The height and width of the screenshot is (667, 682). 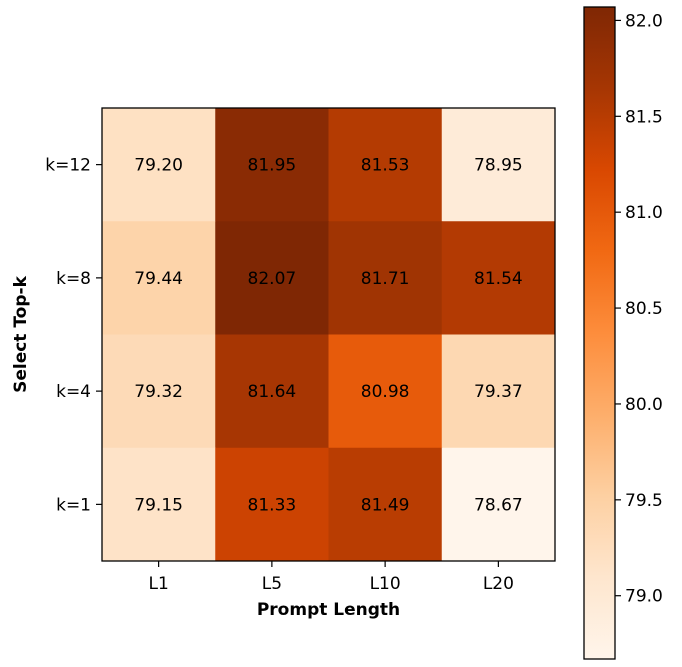 I want to click on colorbar-ticks: 79.0 79.5 80.0 80.5 81.0 81.5 82.0, so click(x=639, y=309).